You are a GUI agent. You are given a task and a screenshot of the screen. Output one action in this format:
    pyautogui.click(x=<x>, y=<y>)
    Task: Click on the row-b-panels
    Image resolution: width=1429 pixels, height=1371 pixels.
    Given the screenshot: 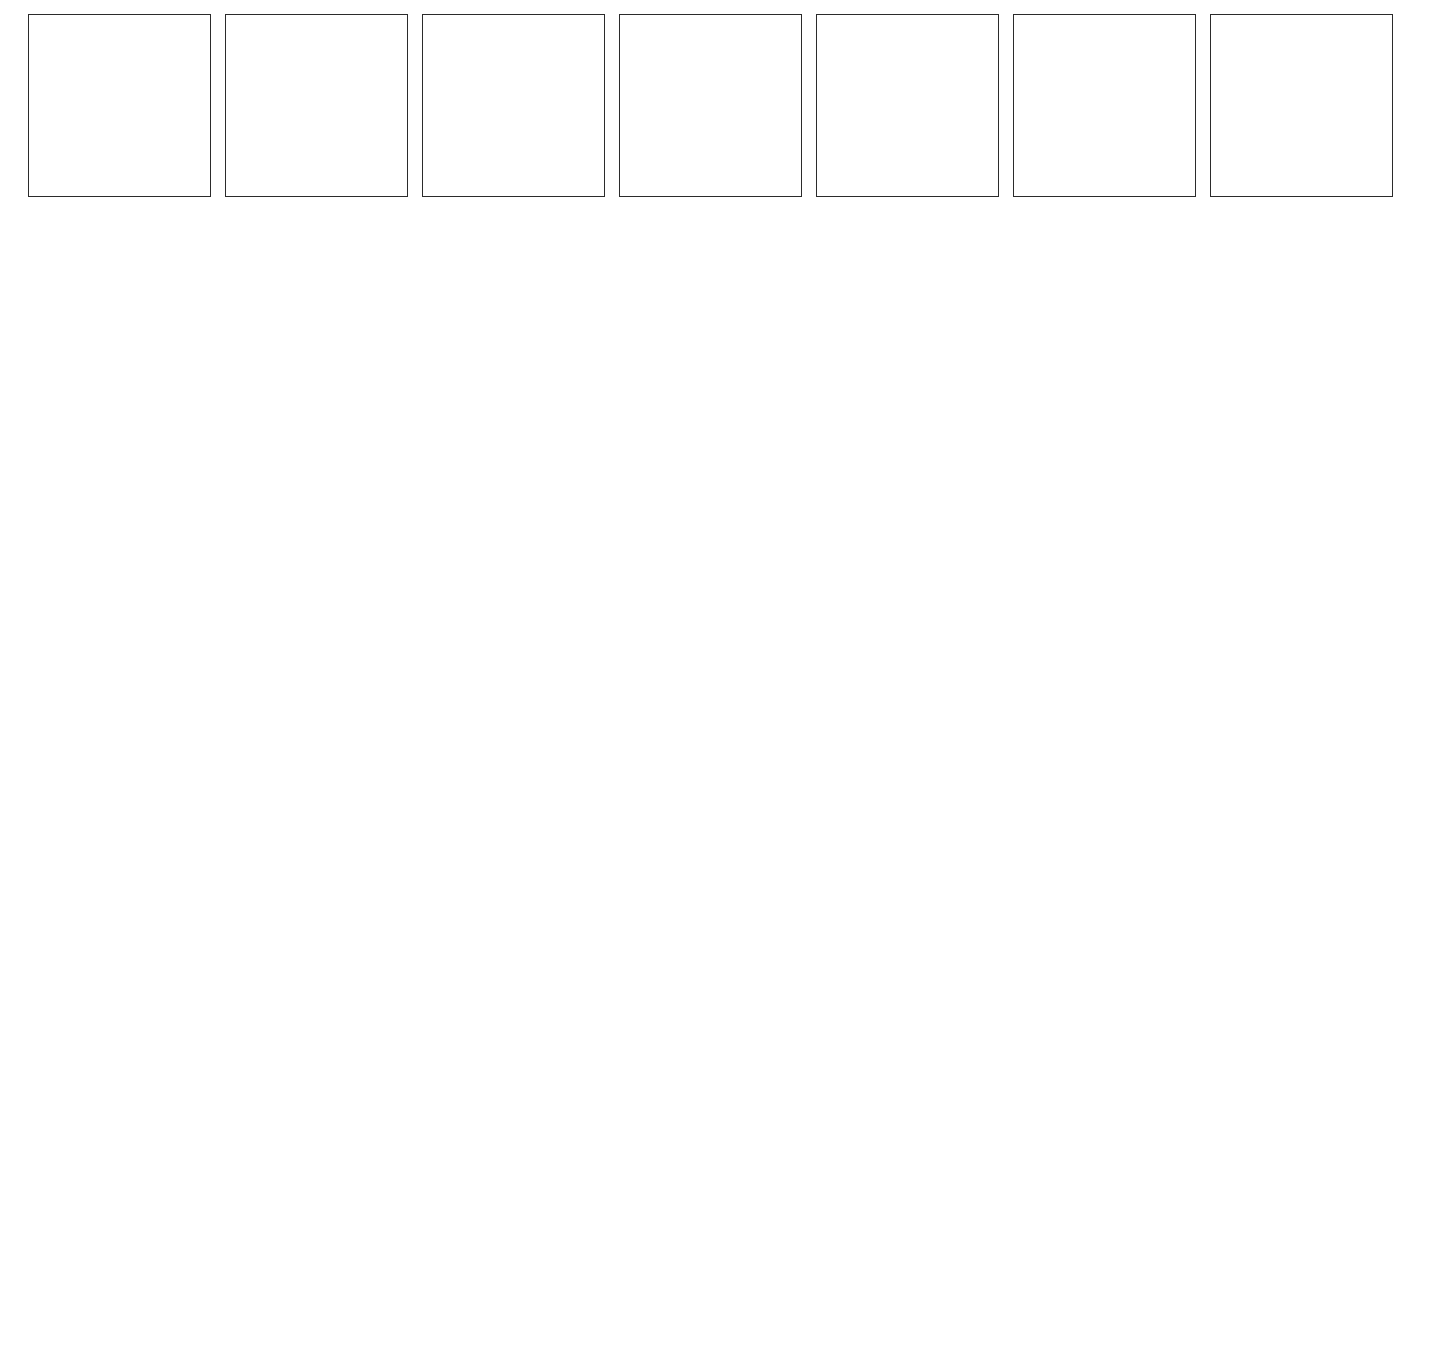 What is the action you would take?
    pyautogui.click(x=714, y=350)
    